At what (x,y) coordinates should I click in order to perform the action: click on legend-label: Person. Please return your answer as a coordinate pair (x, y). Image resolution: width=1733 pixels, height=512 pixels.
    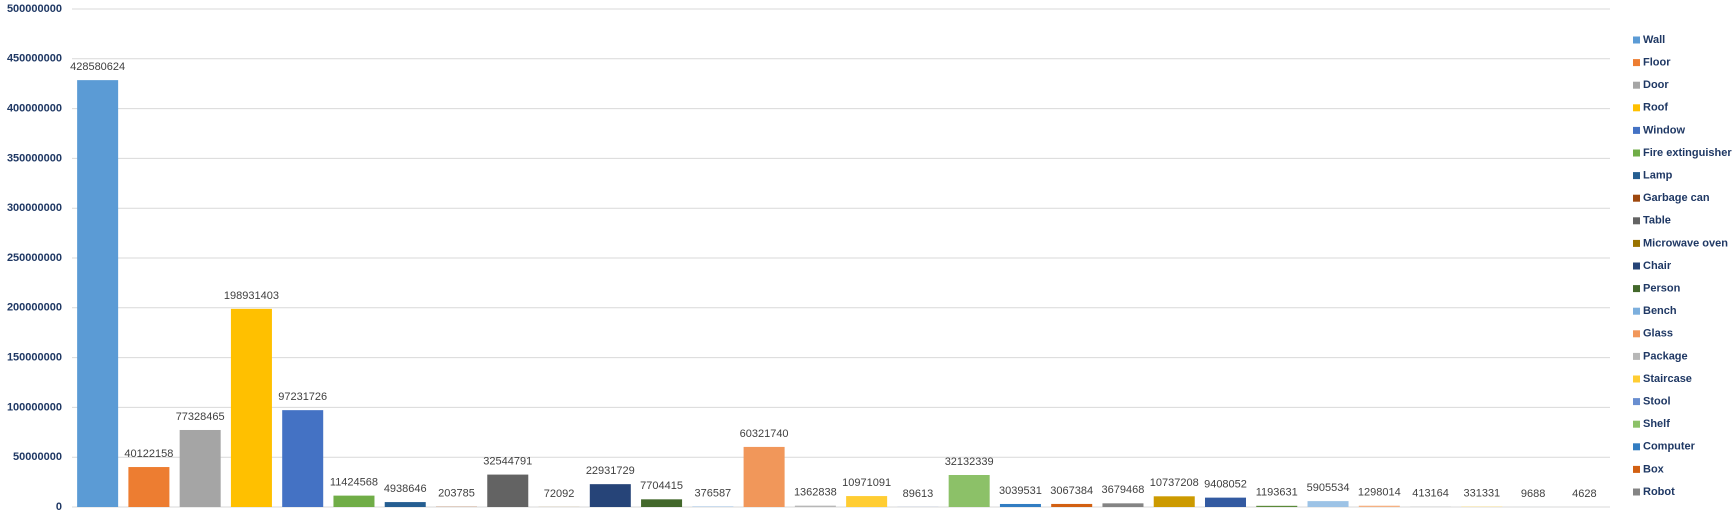
    Looking at the image, I should click on (1662, 289).